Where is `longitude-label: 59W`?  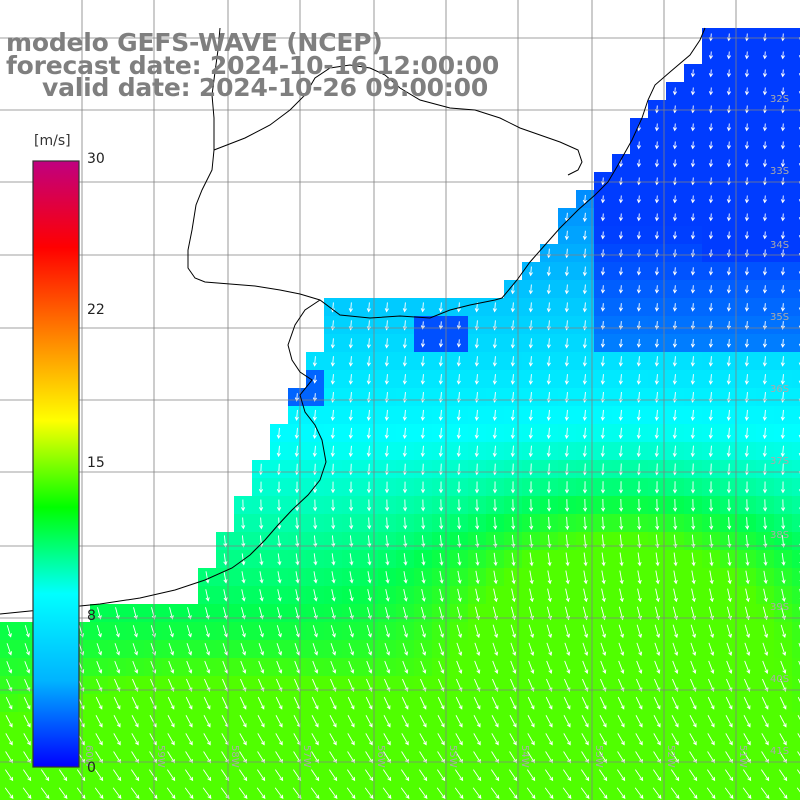 longitude-label: 59W is located at coordinates (160, 756).